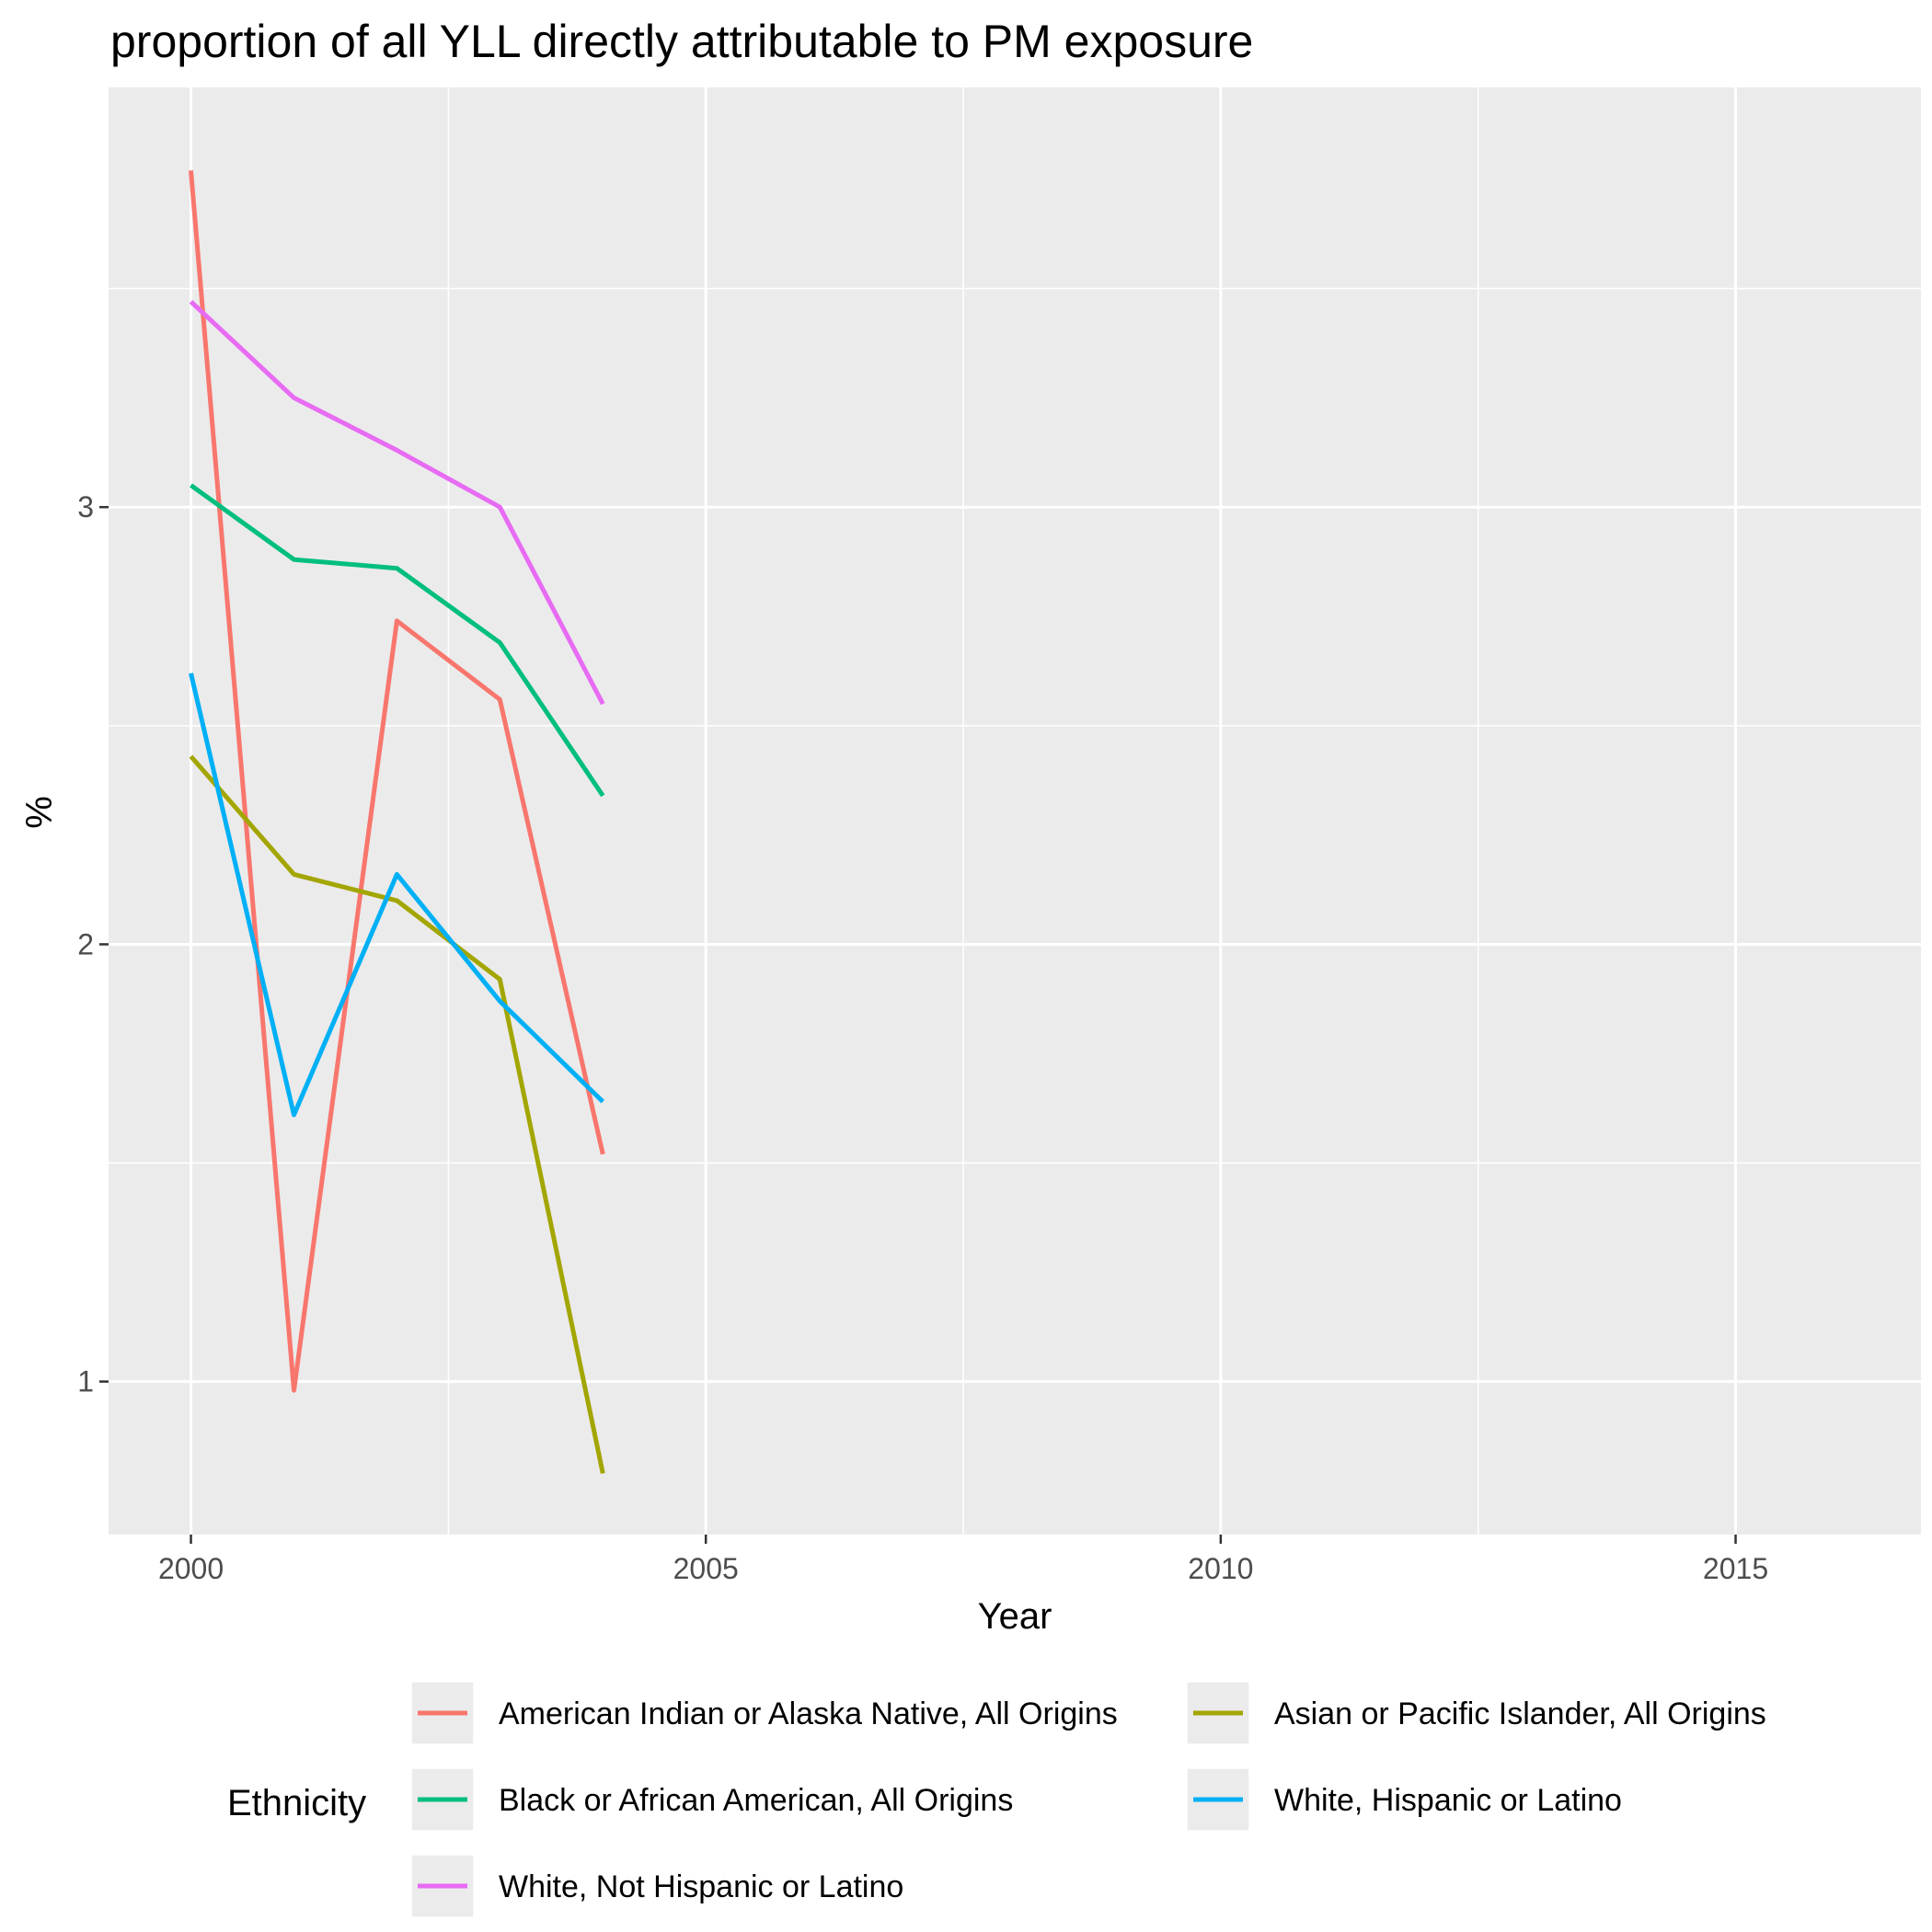  Describe the element at coordinates (191, 1568) in the screenshot. I see `x-tick-label: 2000` at that location.